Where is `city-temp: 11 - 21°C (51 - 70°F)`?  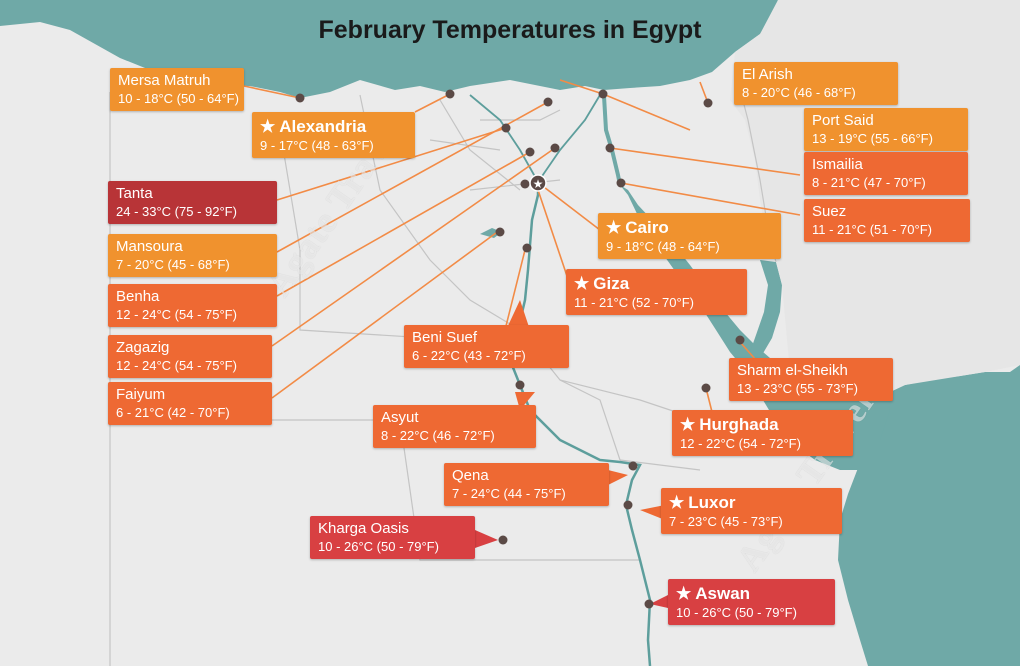
city-temp: 11 - 21°C (51 - 70°F) is located at coordinates (872, 229).